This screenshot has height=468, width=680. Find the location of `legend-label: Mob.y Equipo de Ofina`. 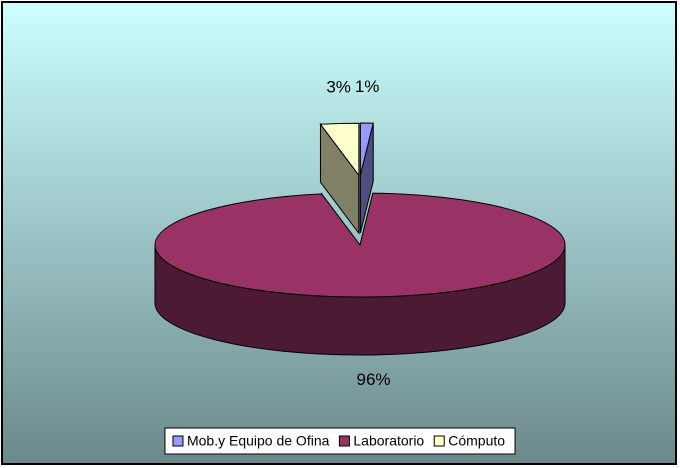

legend-label: Mob.y Equipo de Ofina is located at coordinates (258, 441).